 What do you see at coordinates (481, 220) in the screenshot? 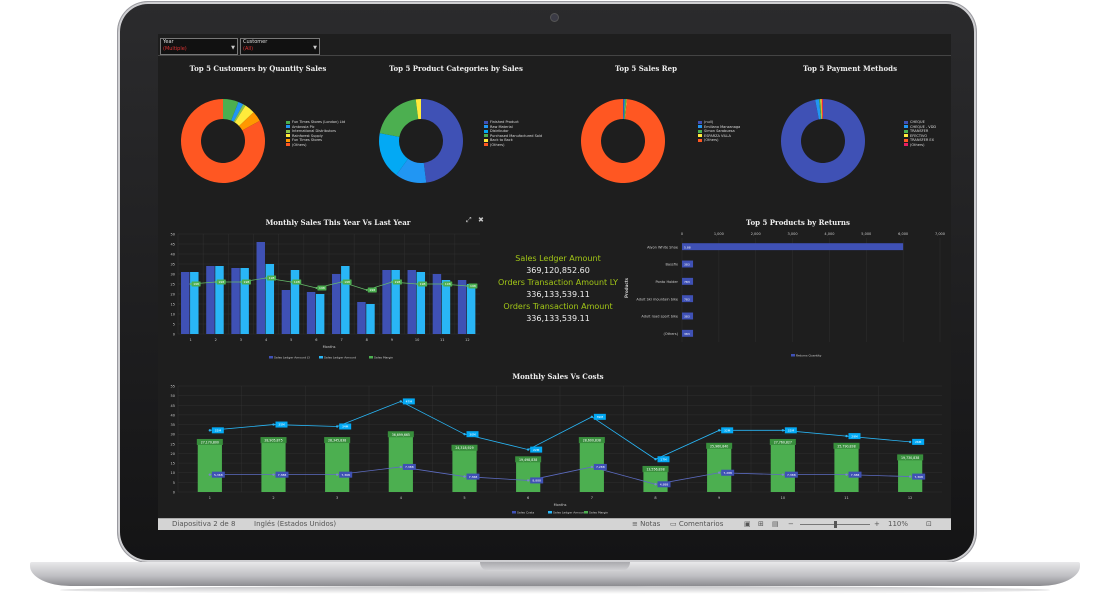
I see `close-icon: ✖` at bounding box center [481, 220].